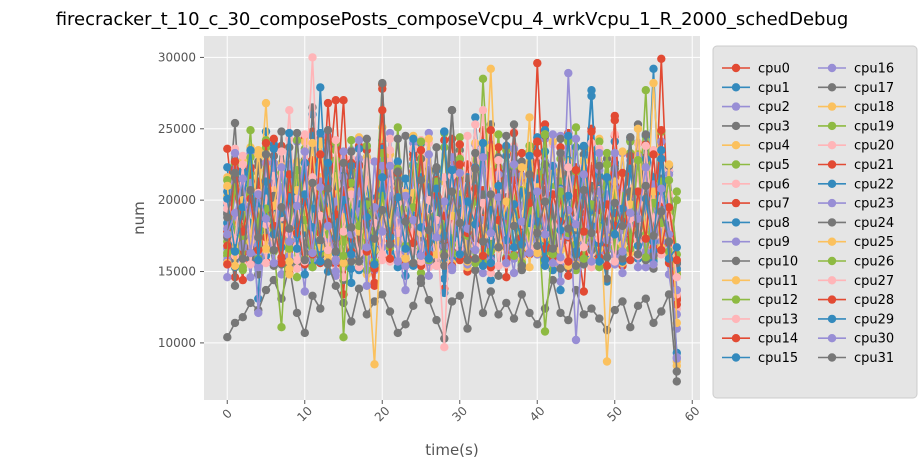 Image resolution: width=924 pixels, height=472 pixels. What do you see at coordinates (756, 242) in the screenshot?
I see `legend-item-cpu9: cpu9` at bounding box center [756, 242].